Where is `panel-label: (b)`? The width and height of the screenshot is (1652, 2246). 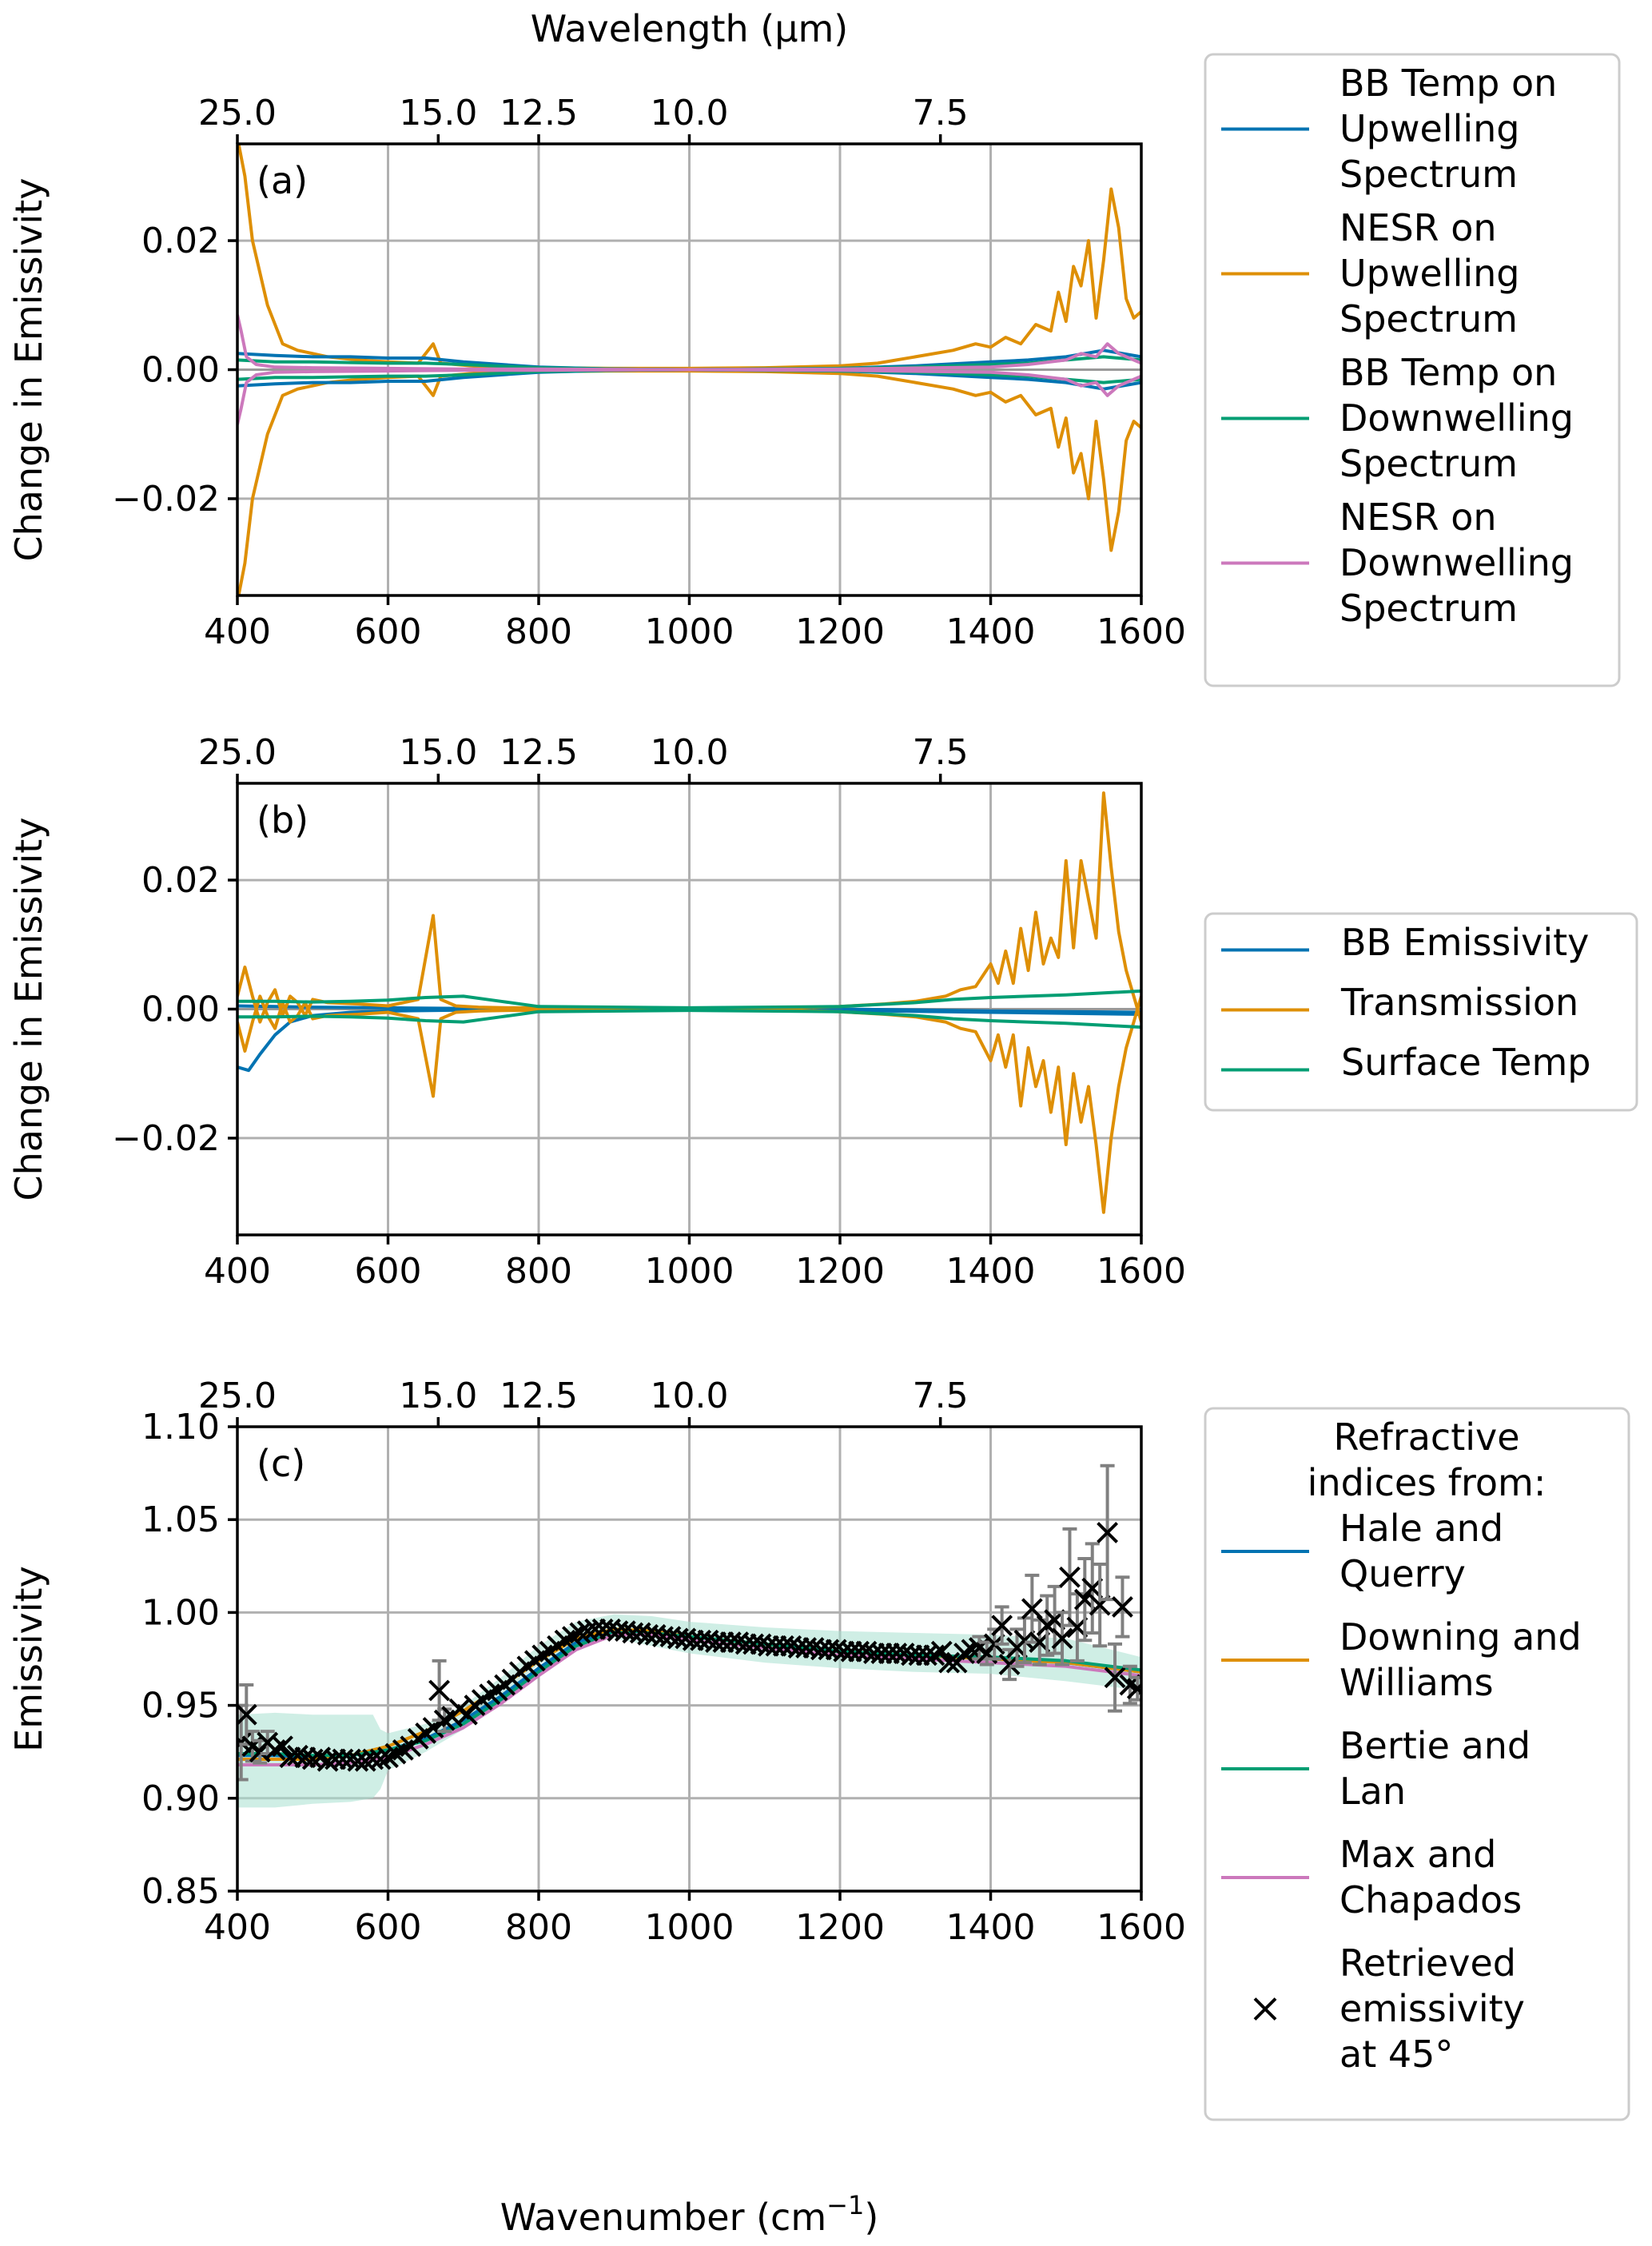
panel-label: (b) is located at coordinates (283, 820).